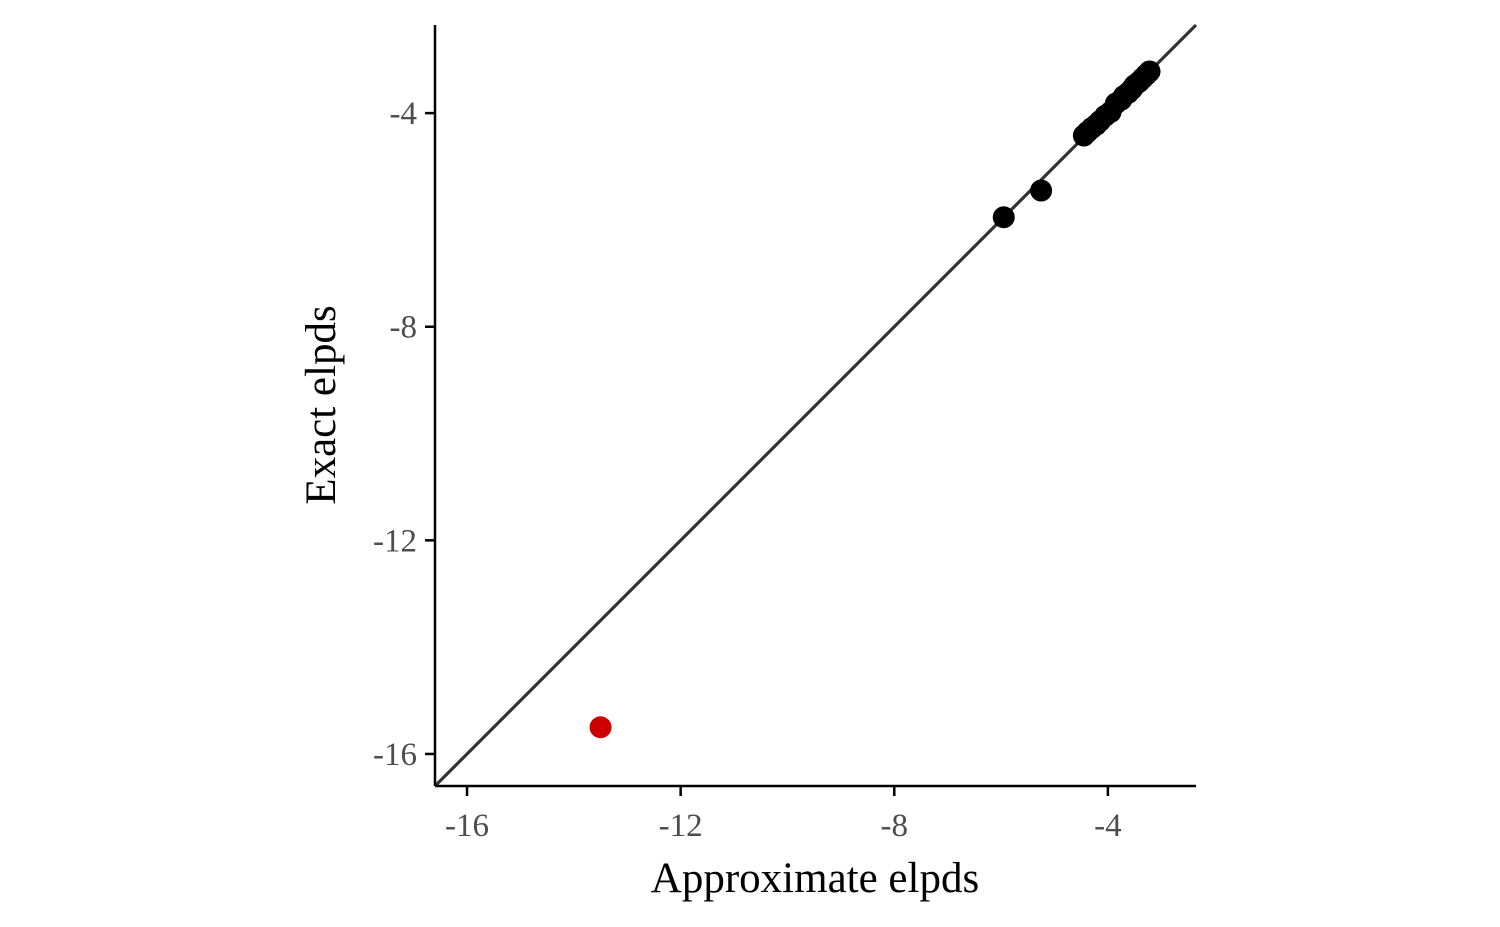 Image resolution: width=1500 pixels, height=927 pixels. I want to click on x-tick-label: -4, so click(1108, 826).